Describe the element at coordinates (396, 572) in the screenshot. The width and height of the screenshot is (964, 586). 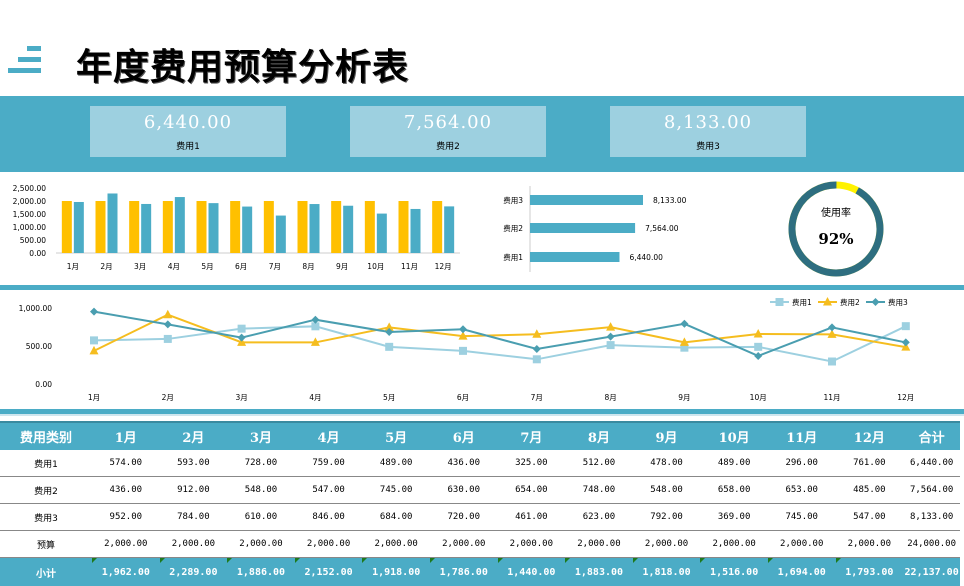
I see `subtotal-cell: 1,918.00` at that location.